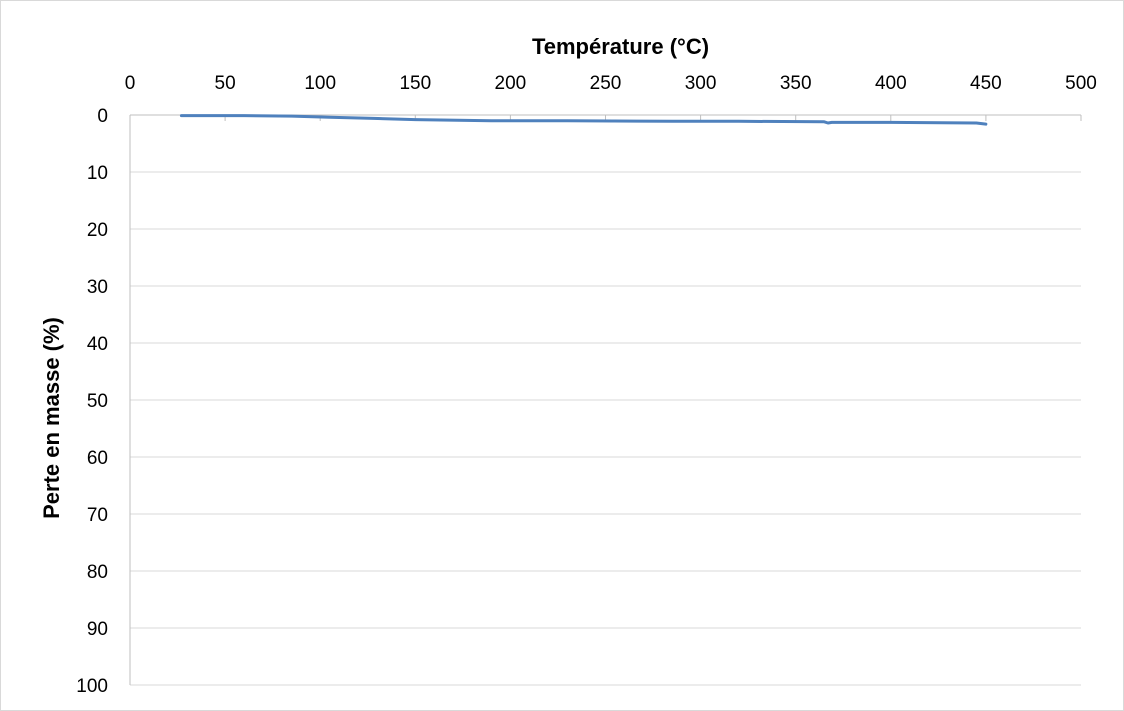 This screenshot has width=1124, height=711. I want to click on y-tick-label: 70, so click(97, 515).